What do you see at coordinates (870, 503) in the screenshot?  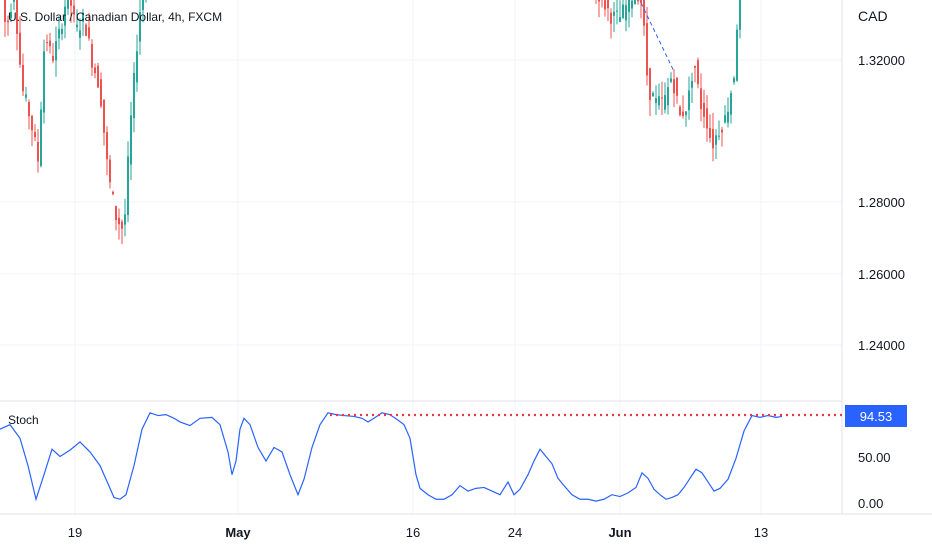 I see `stoch-tick-label: 0.00` at bounding box center [870, 503].